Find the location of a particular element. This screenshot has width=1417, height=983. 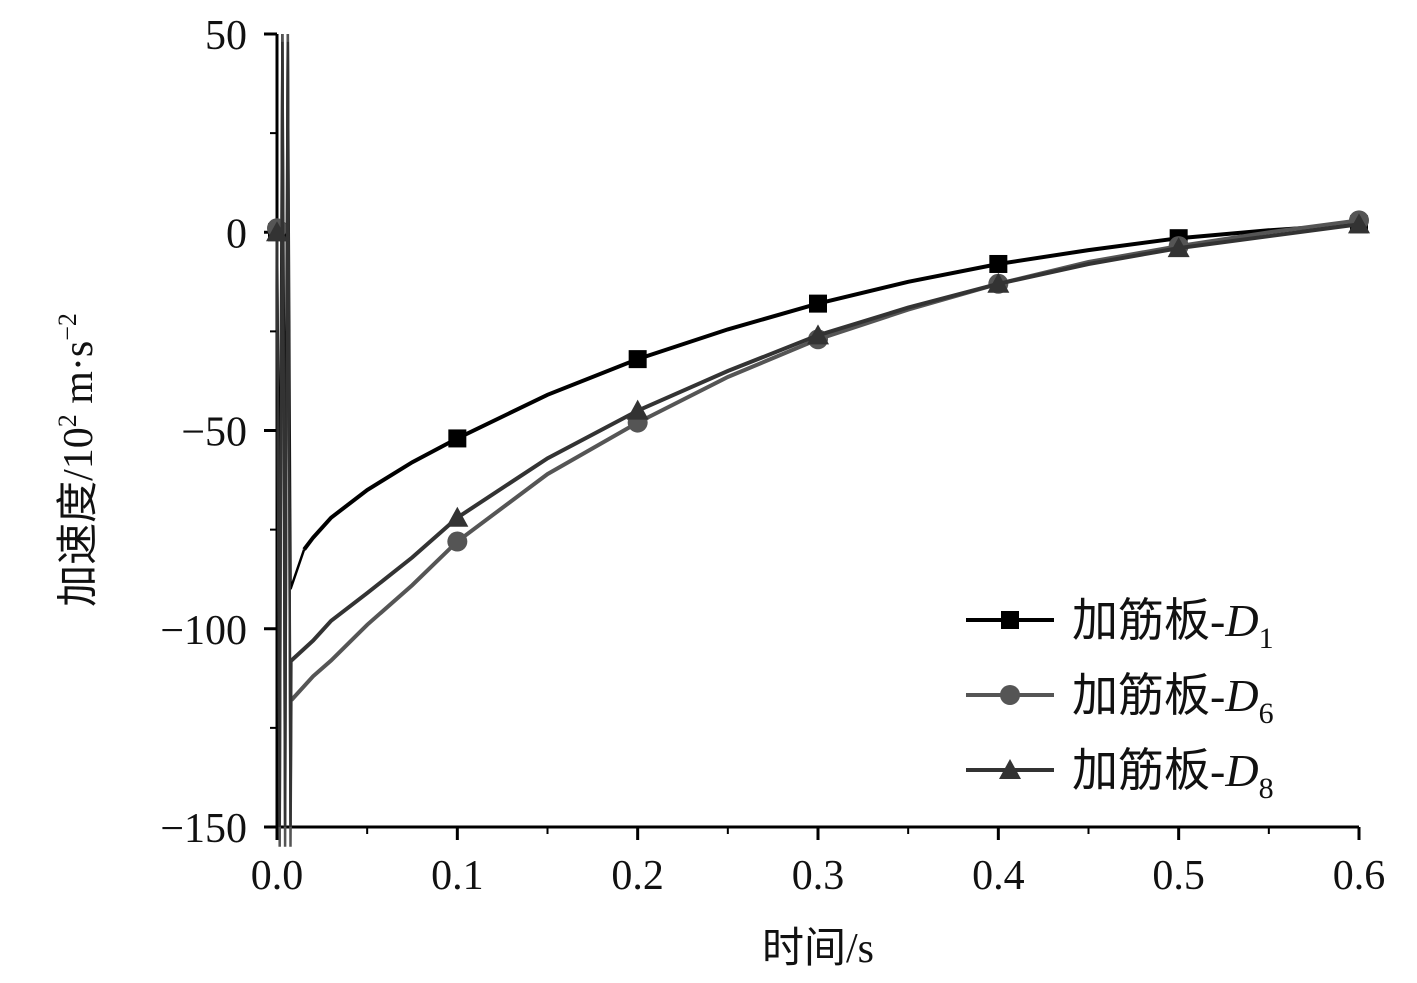

y-tick-label: −150 is located at coordinates (203, 829).